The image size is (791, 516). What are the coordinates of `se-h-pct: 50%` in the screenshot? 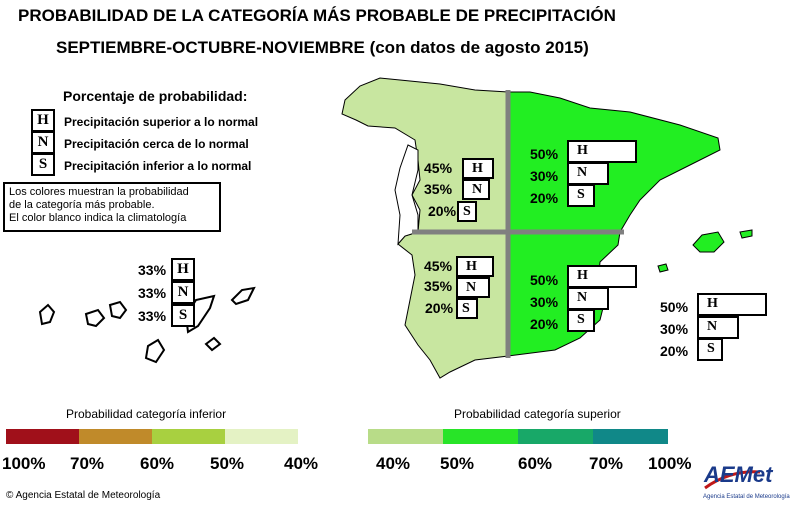 It's located at (544, 280).